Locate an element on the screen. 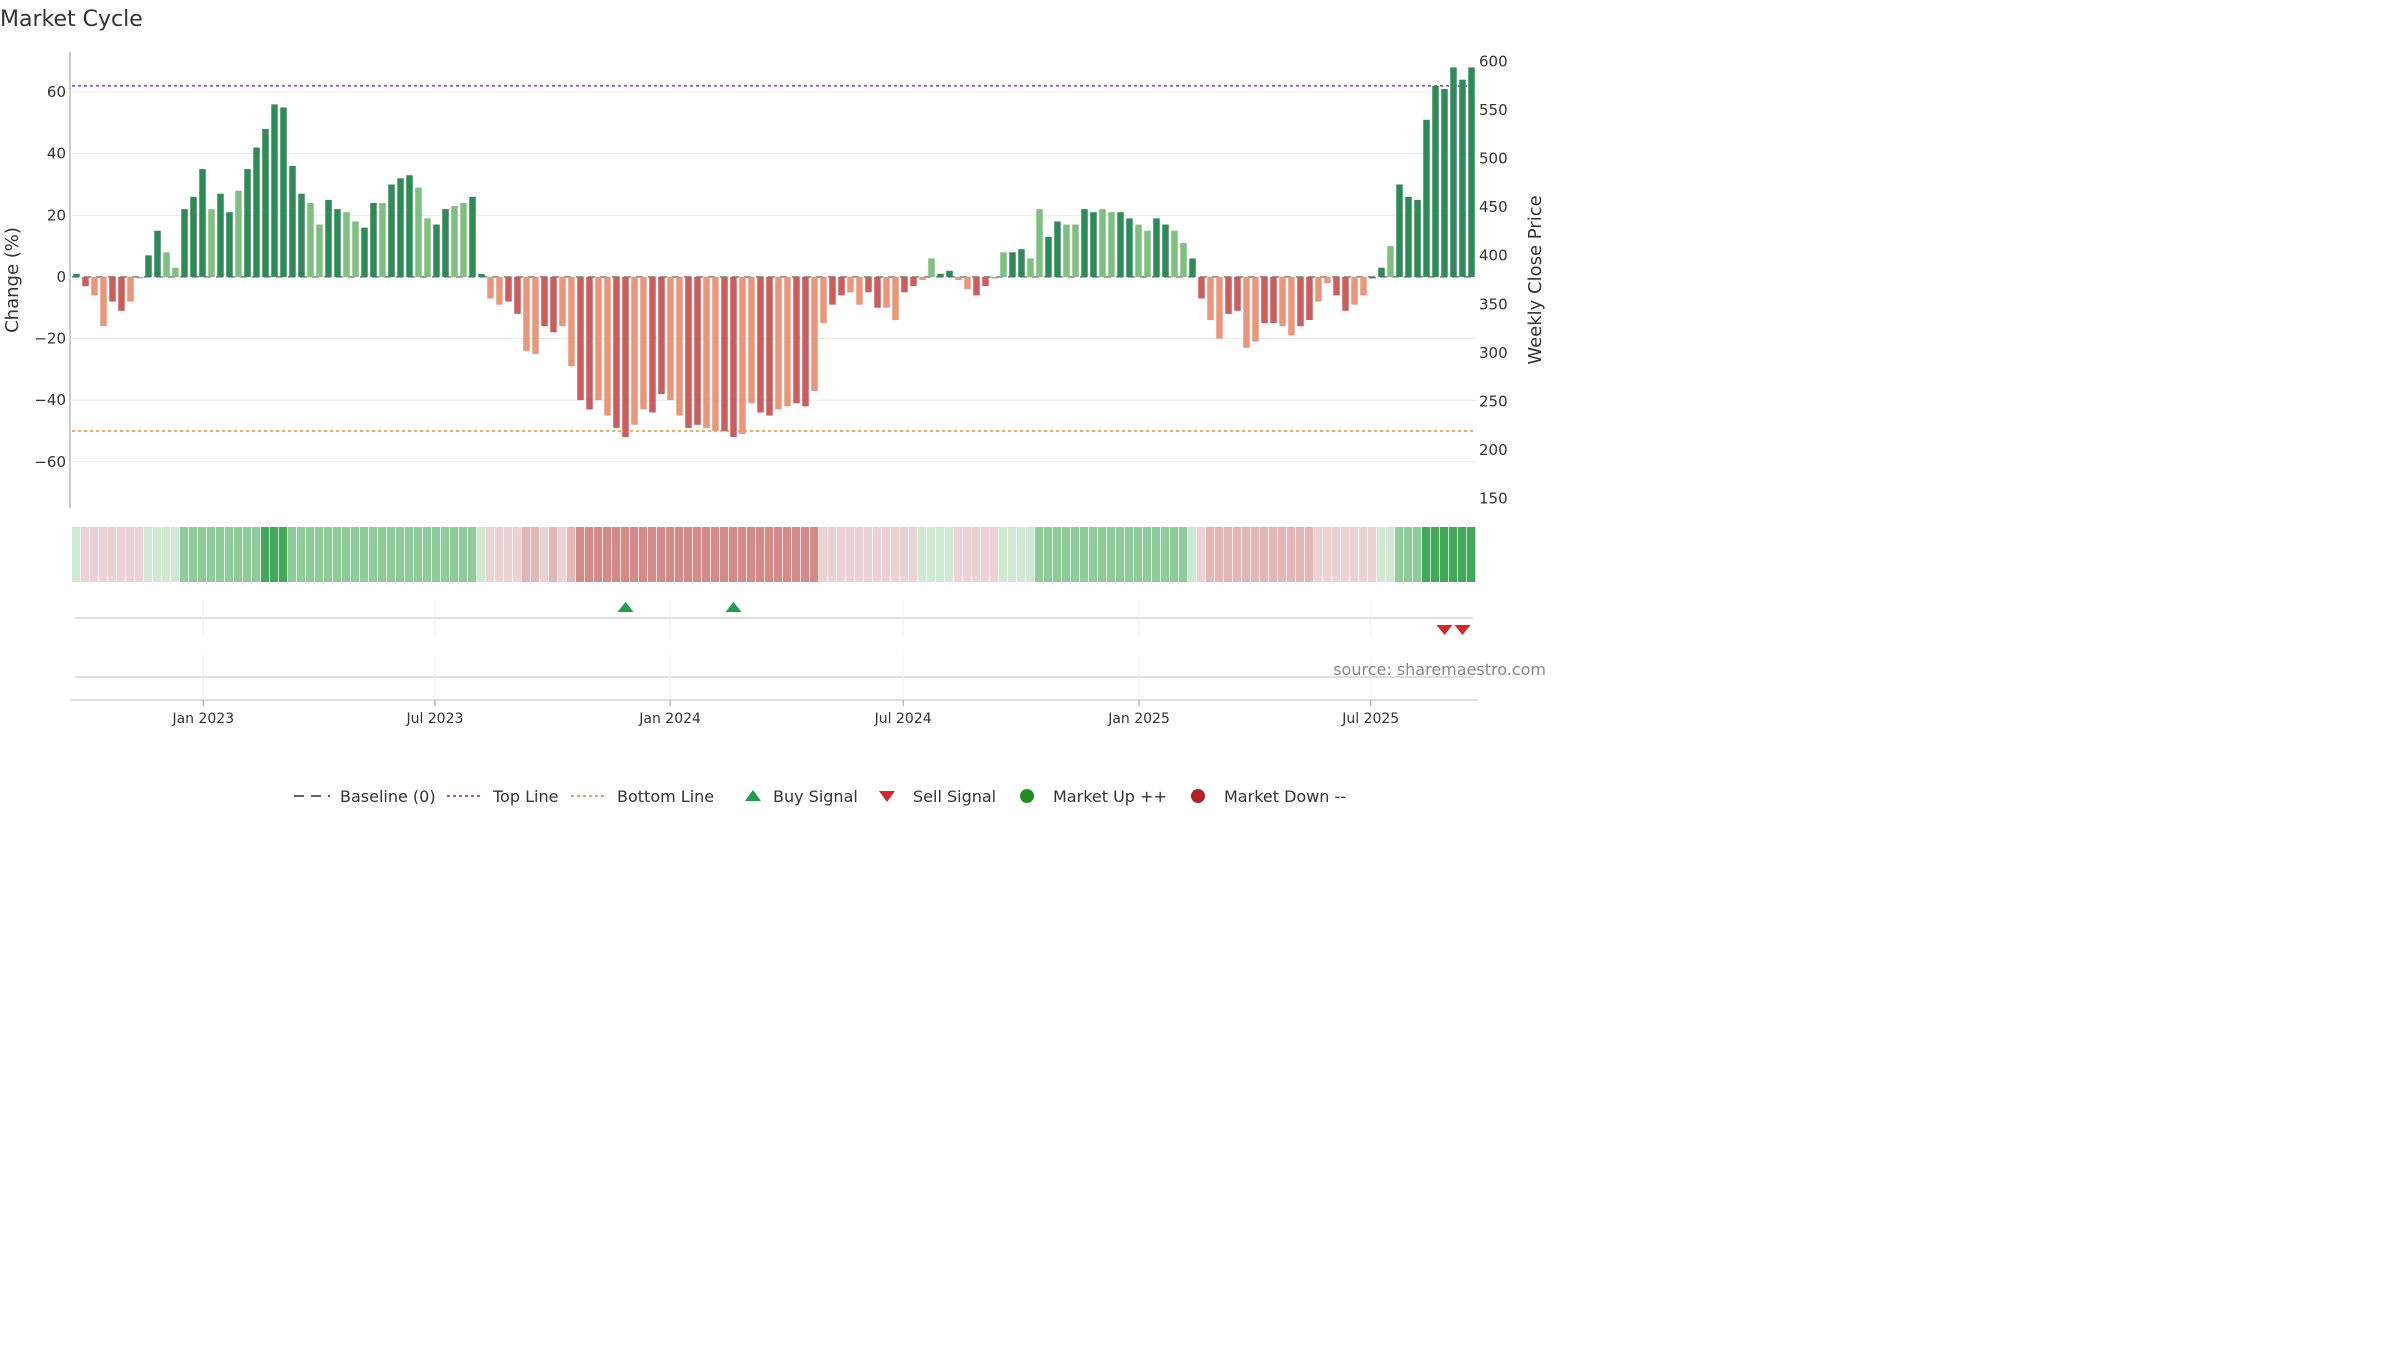  signal-panel is located at coordinates (774, 618).